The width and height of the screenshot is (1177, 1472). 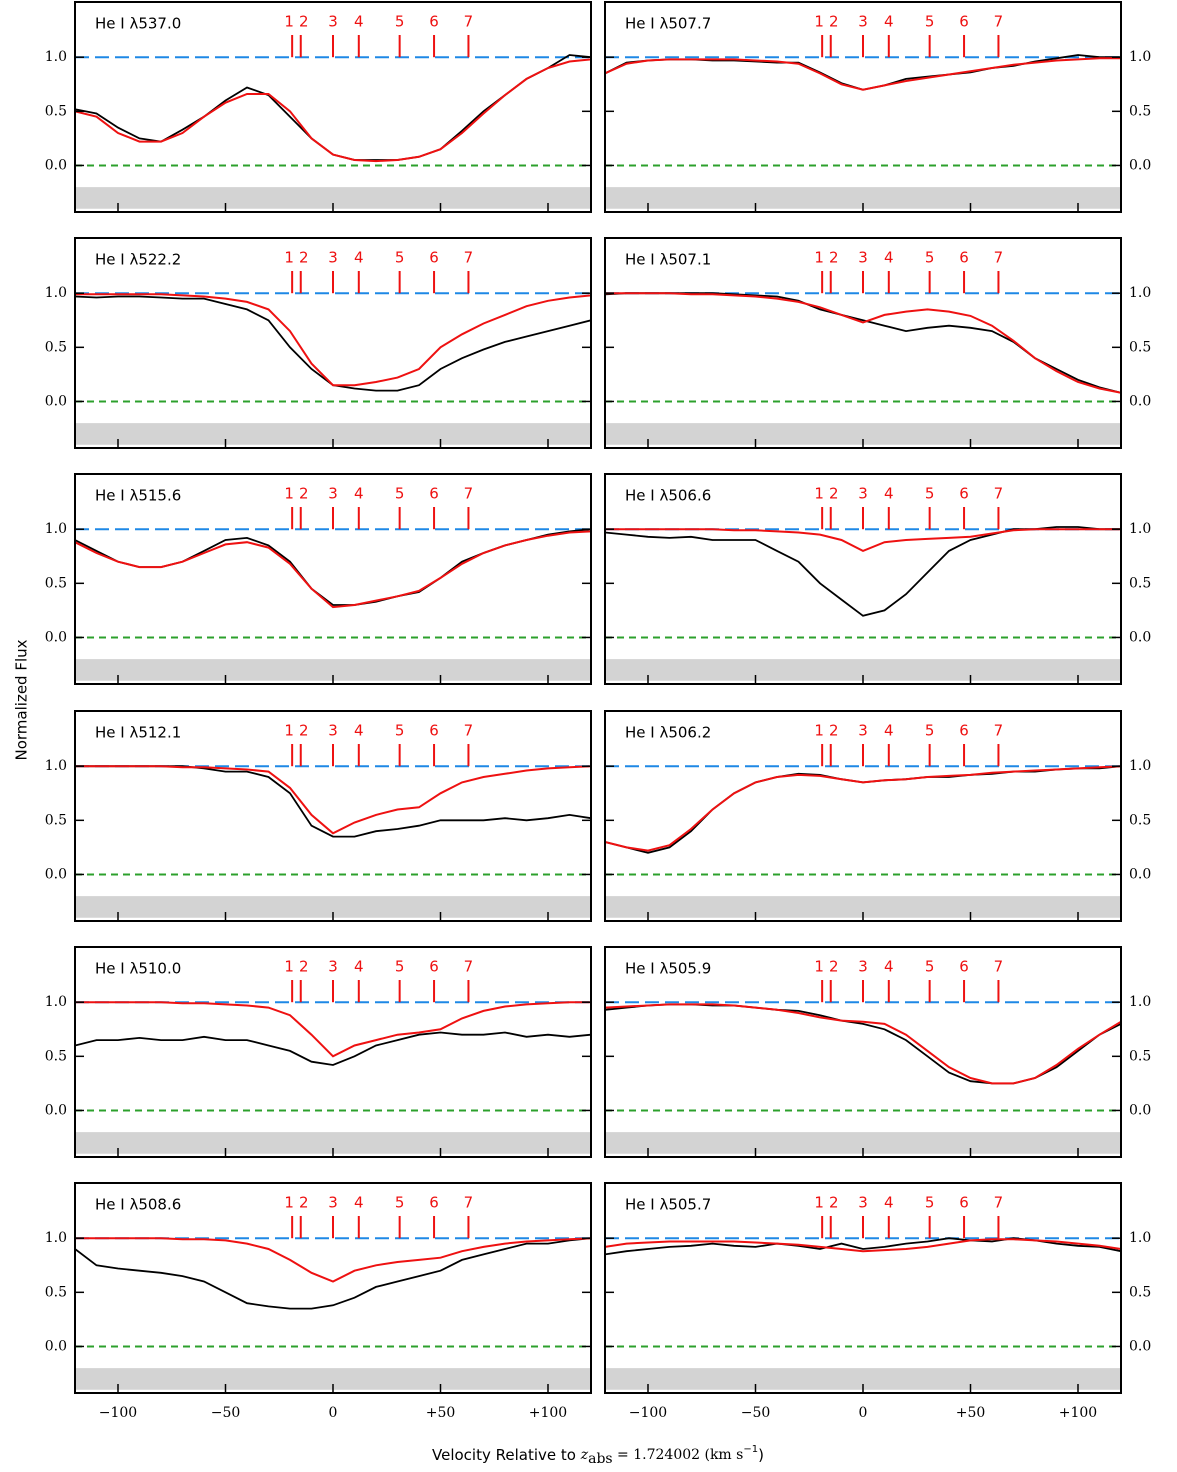 I want to click on panel: 1 2 3 4 5 6 7He I λ506.60.00.51.0, so click(x=877, y=579).